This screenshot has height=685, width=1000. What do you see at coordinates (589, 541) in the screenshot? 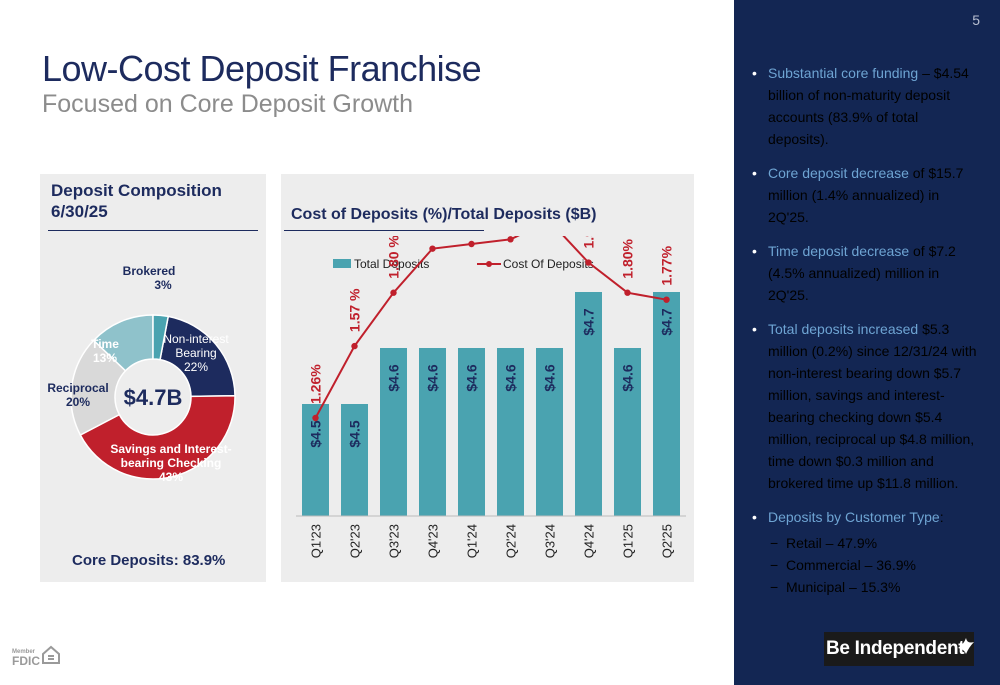
I see `x-tick-label: Q4'24` at bounding box center [589, 541].